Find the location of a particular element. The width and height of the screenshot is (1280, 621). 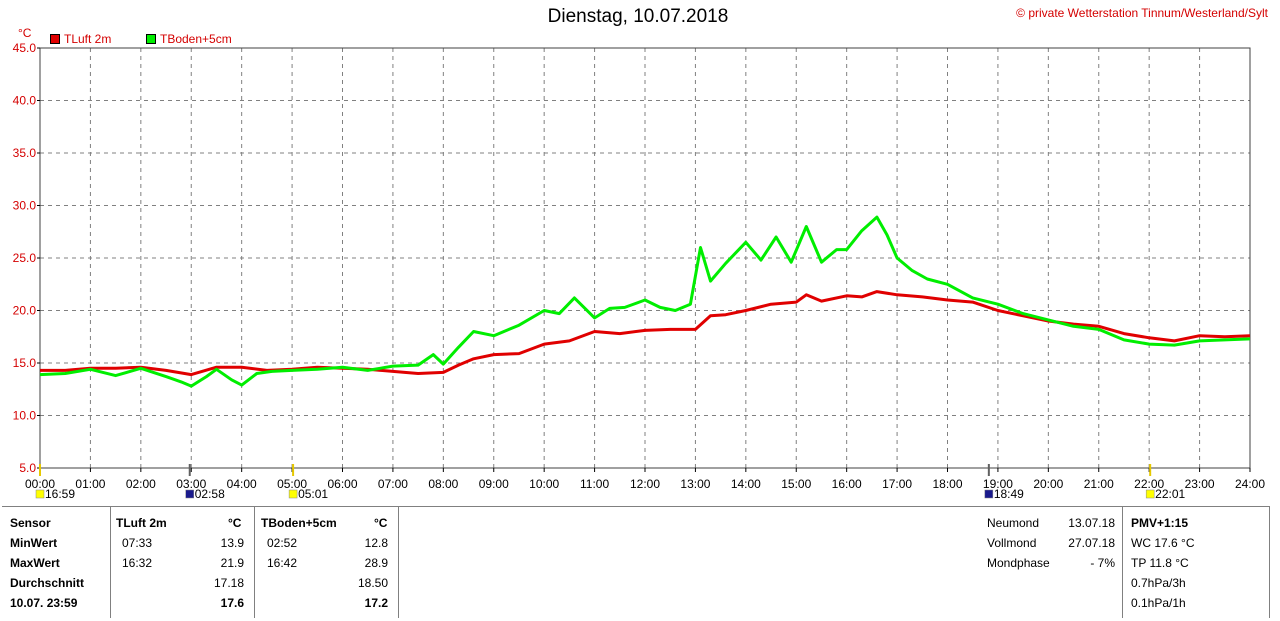

series-line-tluft is located at coordinates (645, 333).